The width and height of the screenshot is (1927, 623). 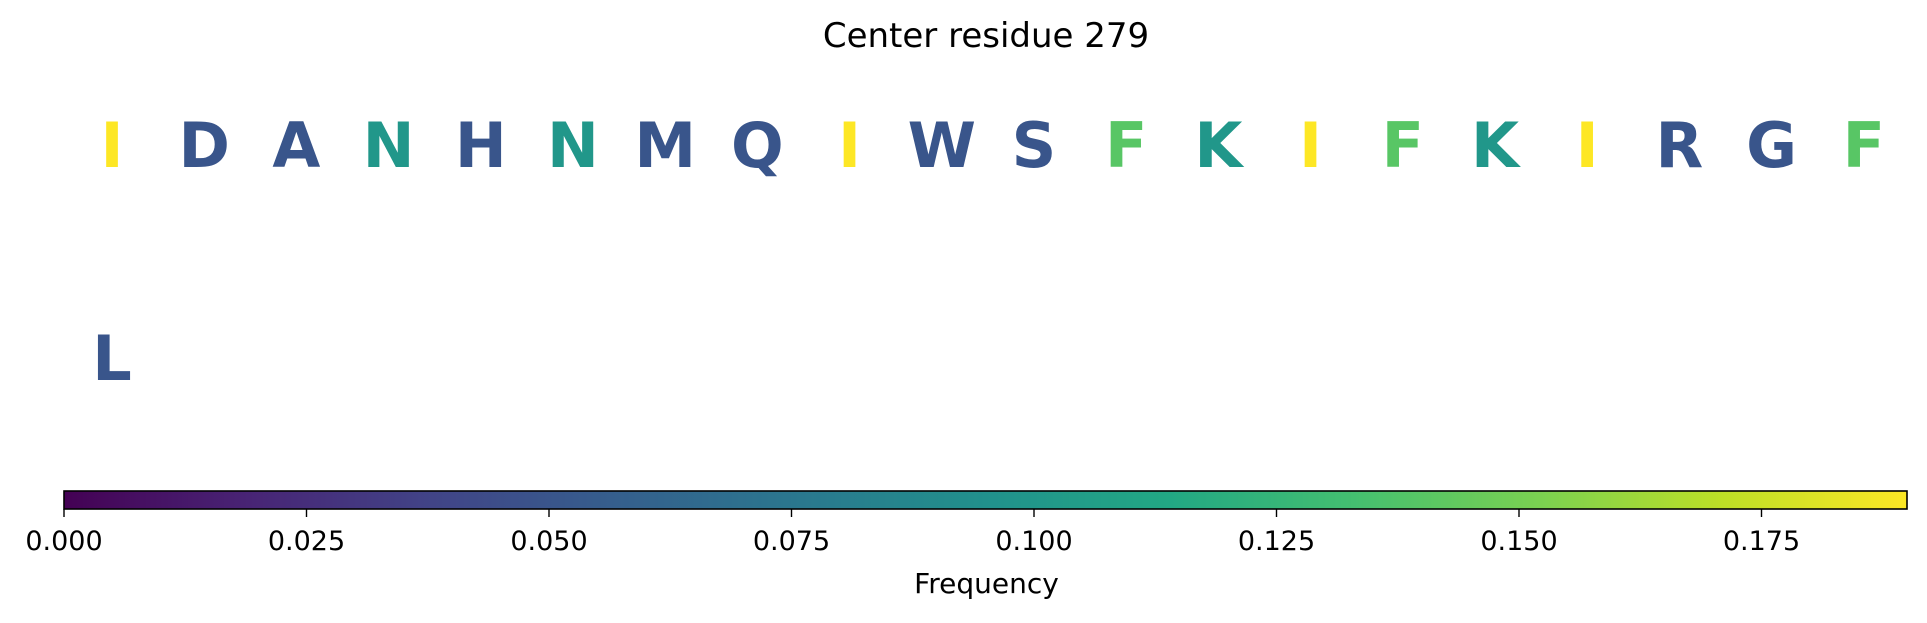 I want to click on residue-letter: M, so click(x=665, y=145).